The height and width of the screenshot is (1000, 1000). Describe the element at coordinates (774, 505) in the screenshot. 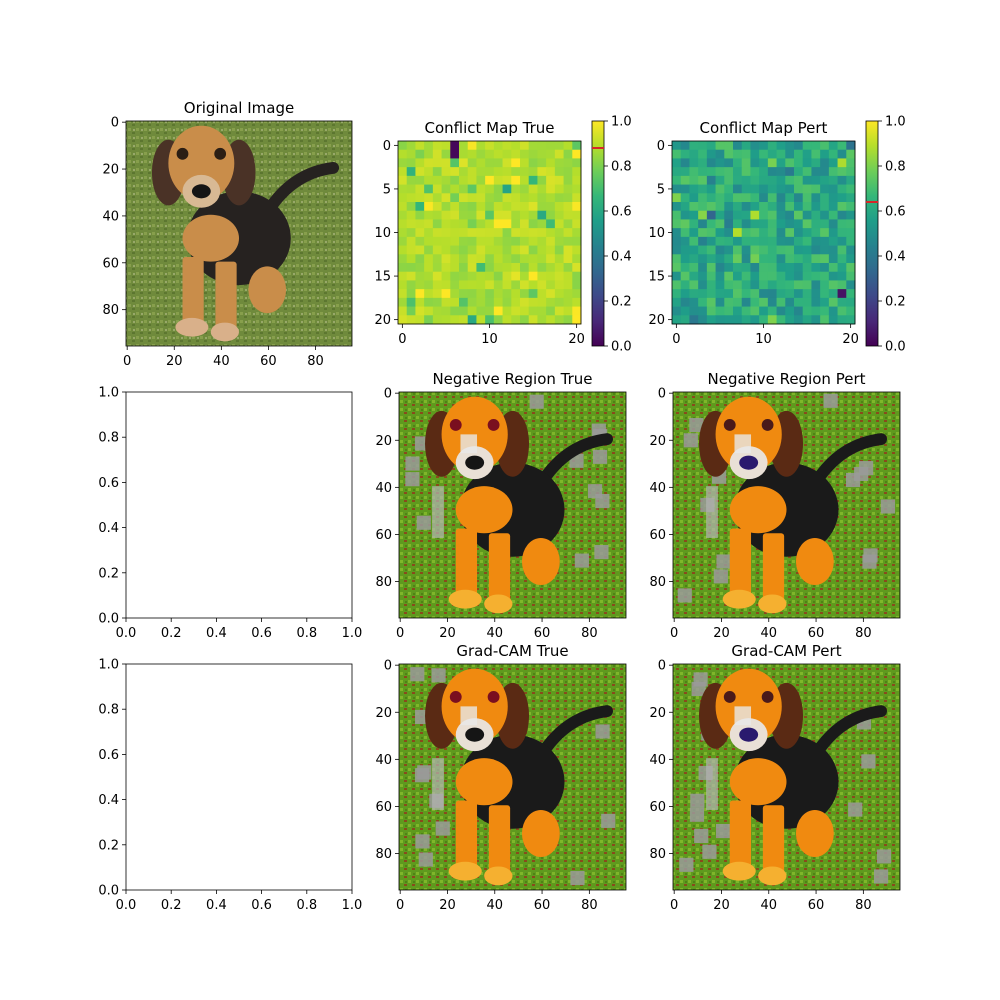

I see `subplot-negative-pert: 0 20 40 60 80 0 20 40 60 80 Negative Region Pert` at that location.